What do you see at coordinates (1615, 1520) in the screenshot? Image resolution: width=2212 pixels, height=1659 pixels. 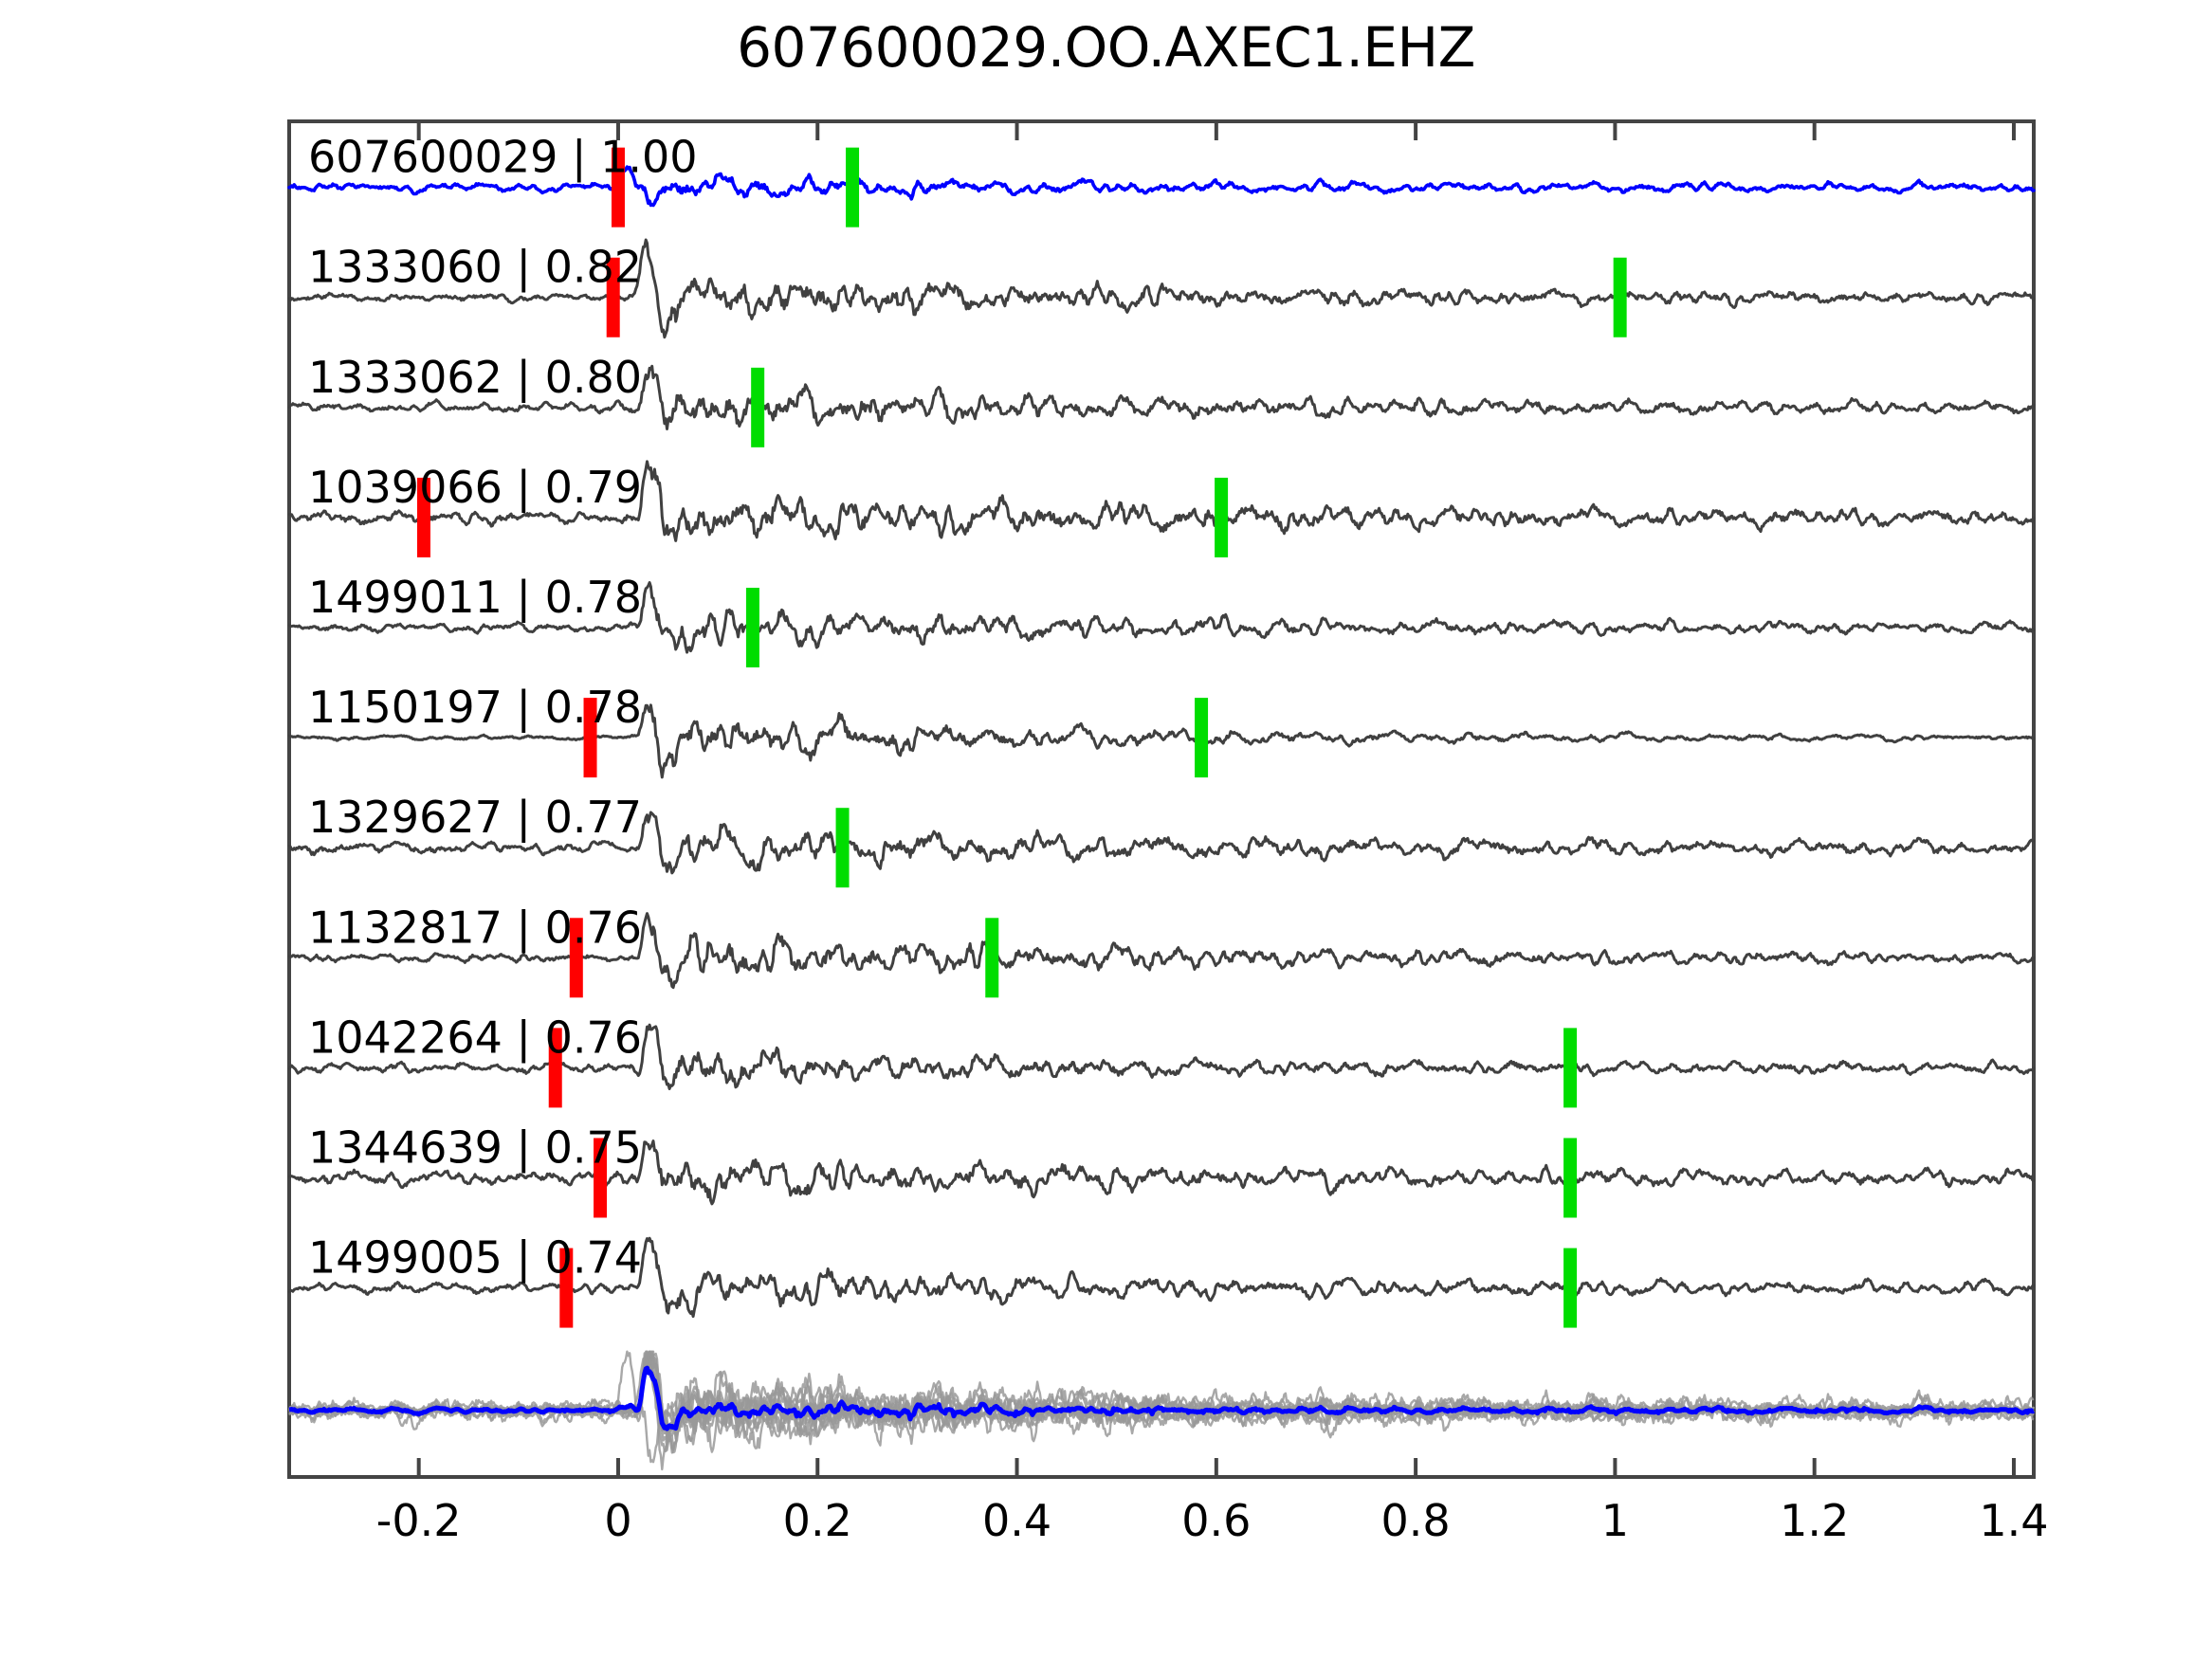 I see `x-tick-label: 1` at bounding box center [1615, 1520].